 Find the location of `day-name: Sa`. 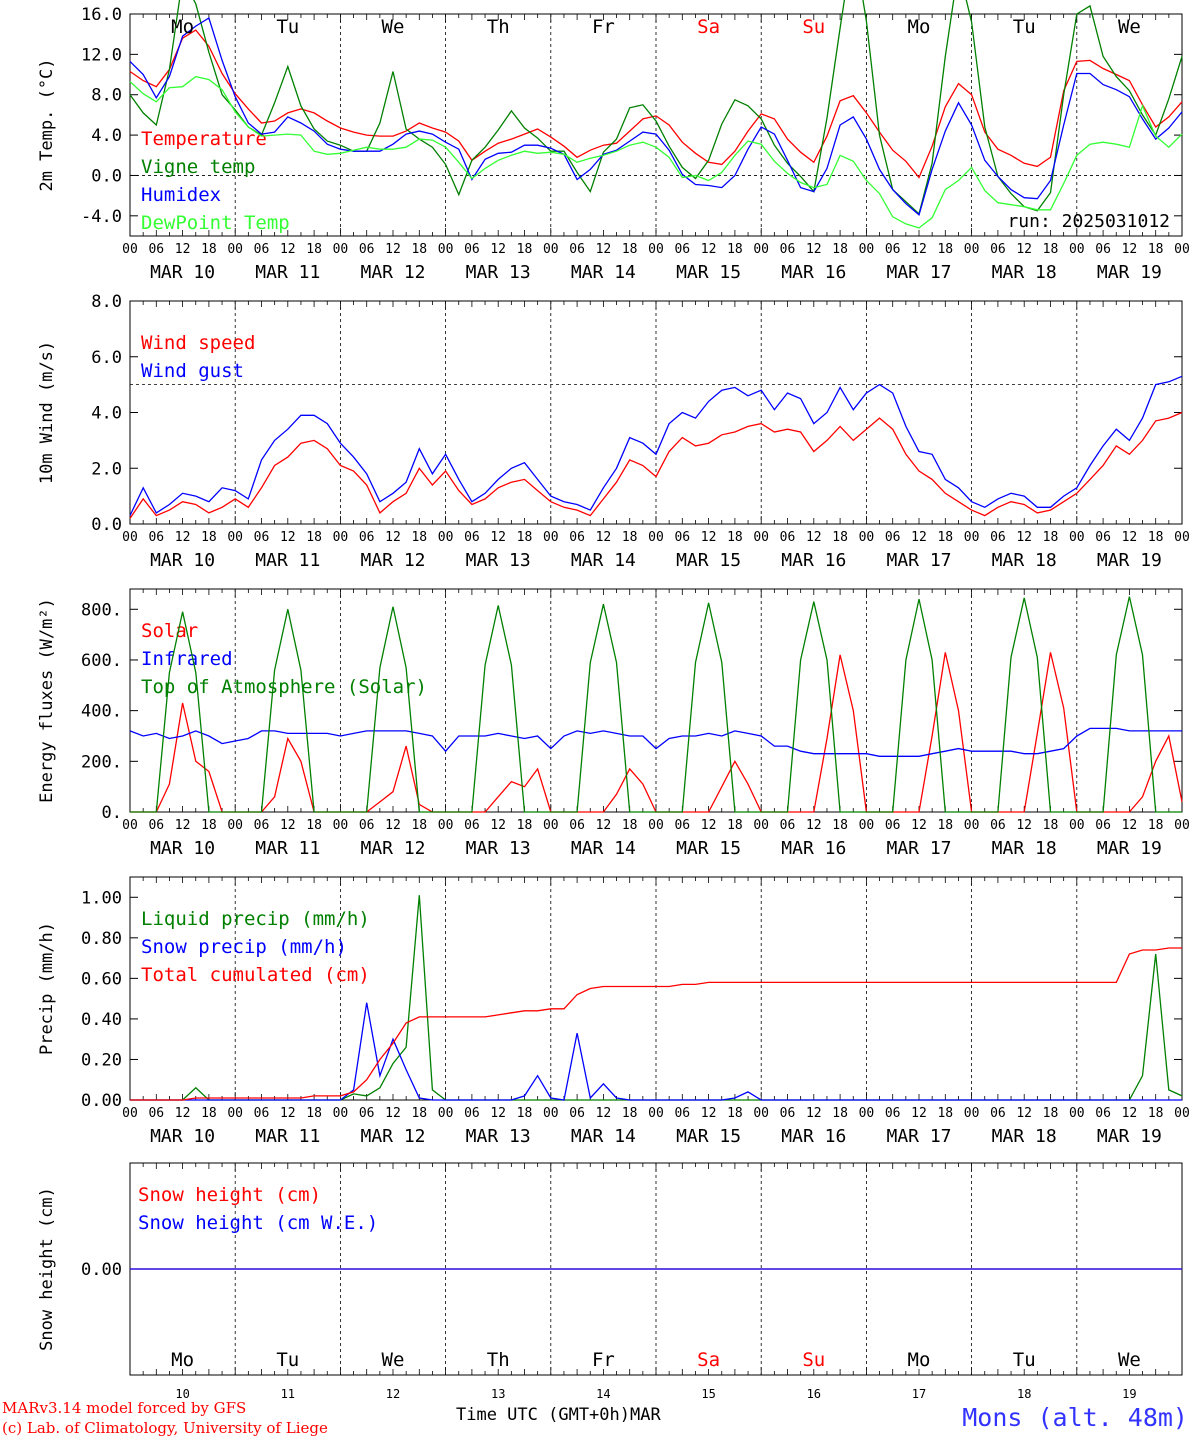

day-name: Sa is located at coordinates (708, 27).